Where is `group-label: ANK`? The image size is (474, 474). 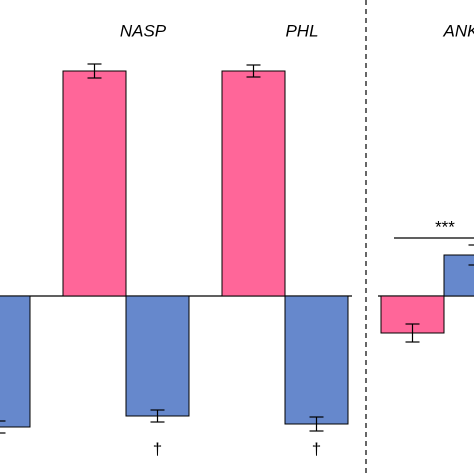
group-label: ANK is located at coordinates (458, 30).